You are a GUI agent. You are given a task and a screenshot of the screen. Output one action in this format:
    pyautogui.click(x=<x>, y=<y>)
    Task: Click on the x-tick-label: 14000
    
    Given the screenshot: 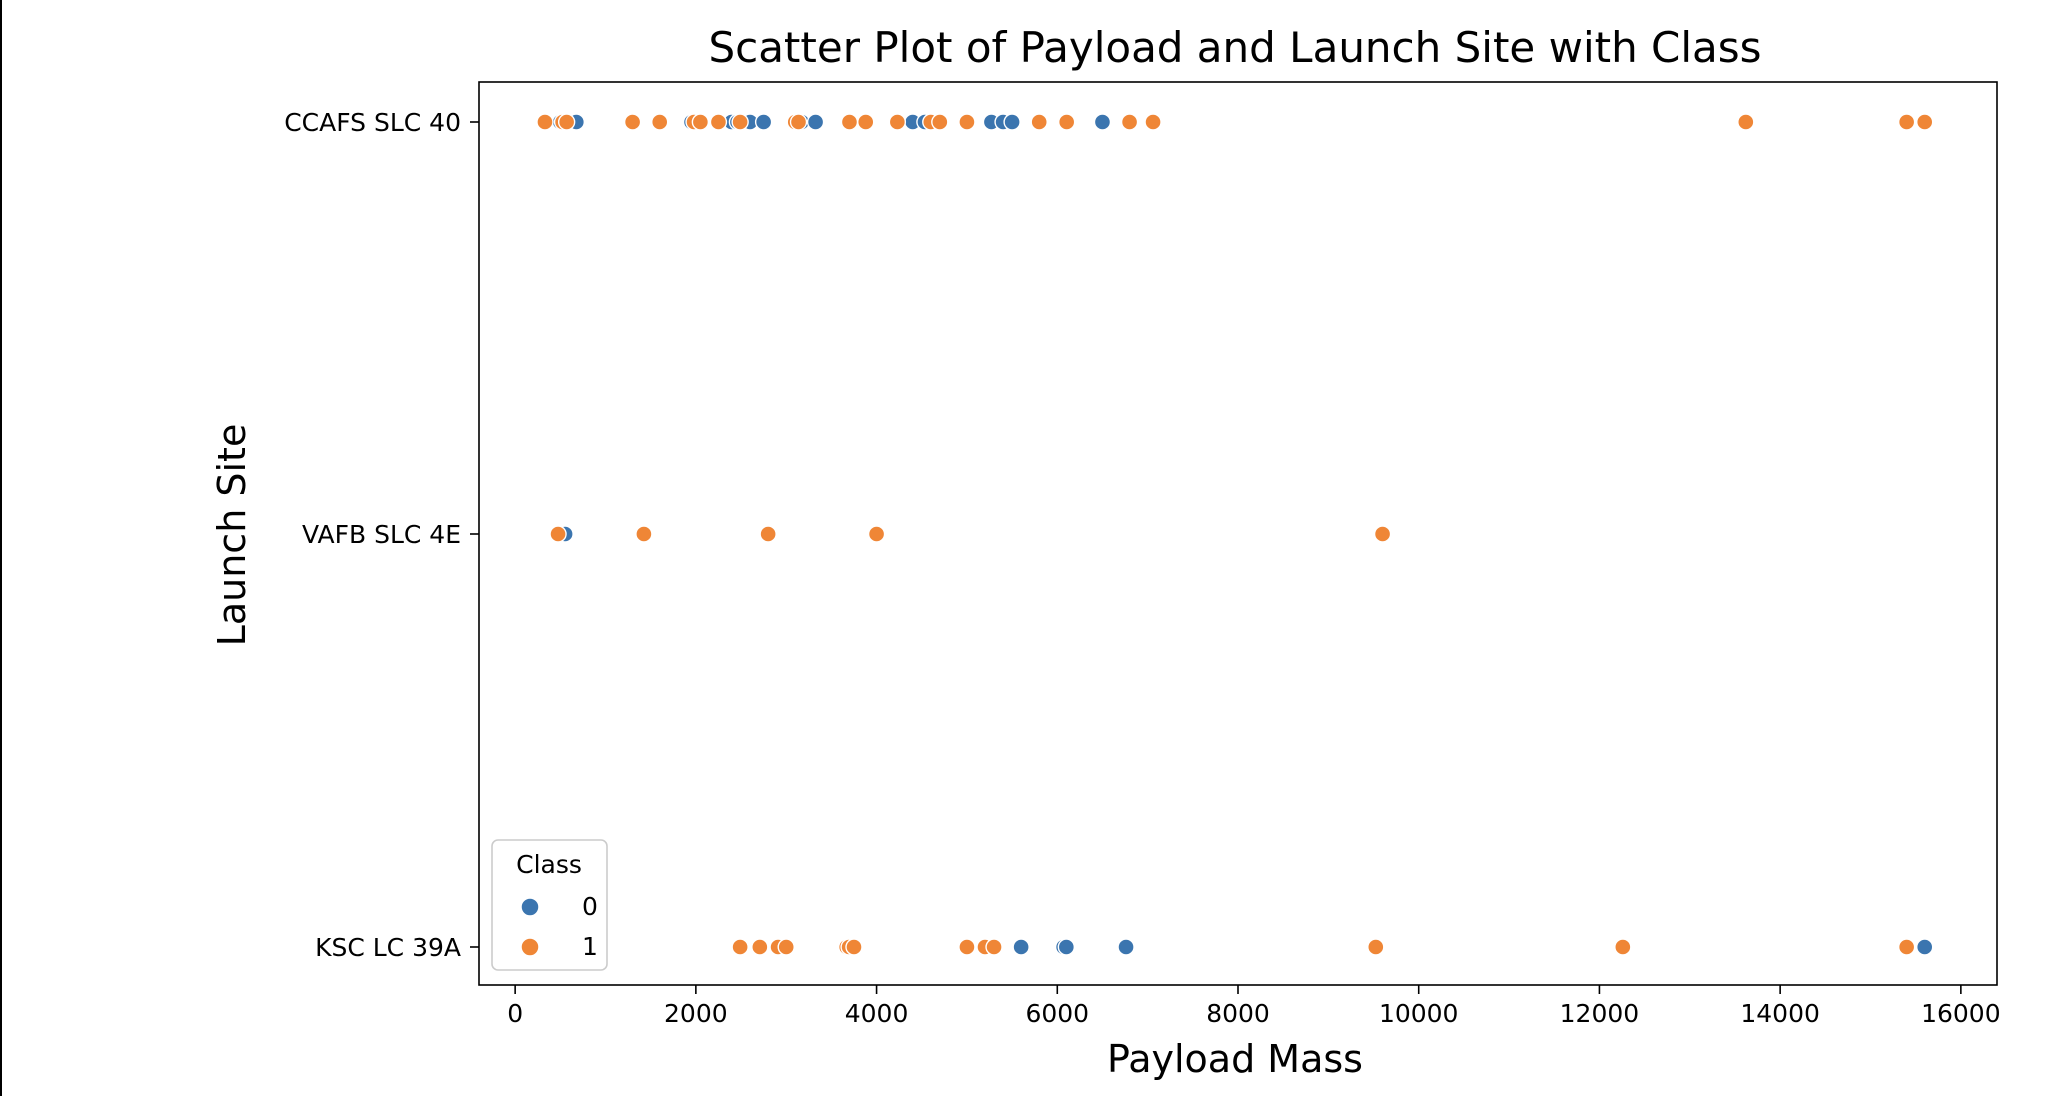 What is the action you would take?
    pyautogui.click(x=1780, y=1013)
    